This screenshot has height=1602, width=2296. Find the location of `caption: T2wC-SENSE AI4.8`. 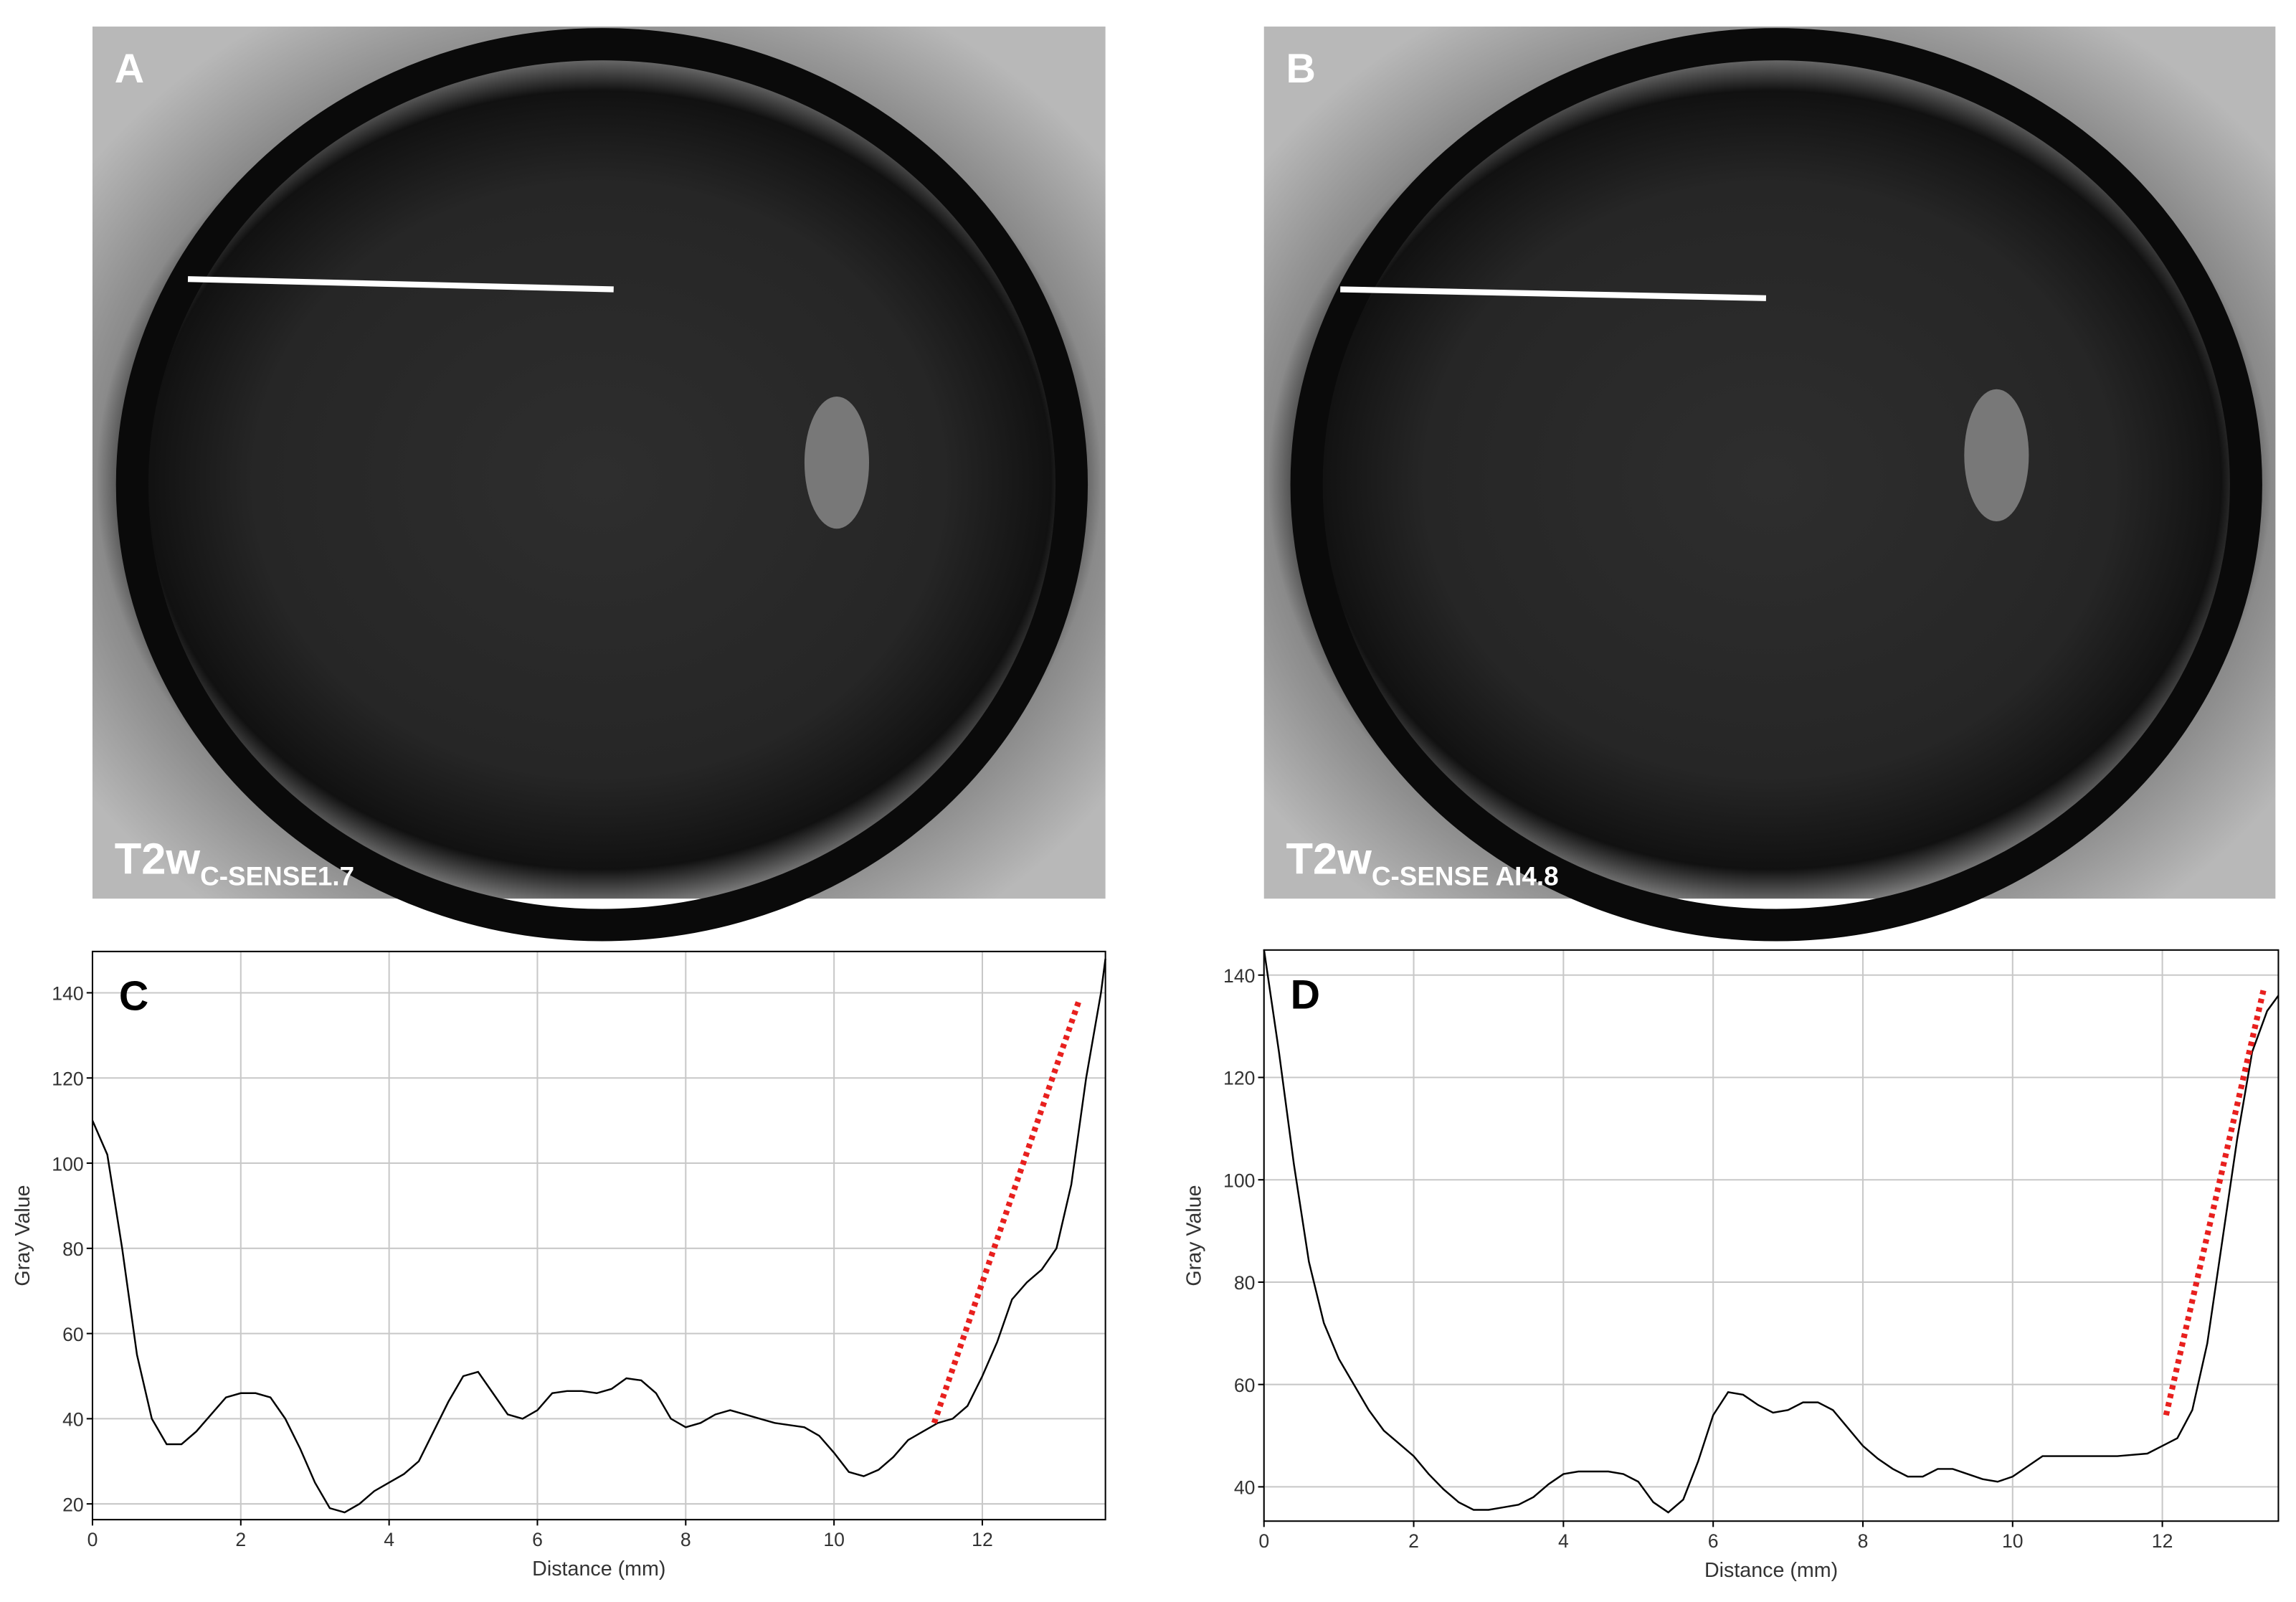

caption: T2wC-SENSE AI4.8 is located at coordinates (1422, 863).